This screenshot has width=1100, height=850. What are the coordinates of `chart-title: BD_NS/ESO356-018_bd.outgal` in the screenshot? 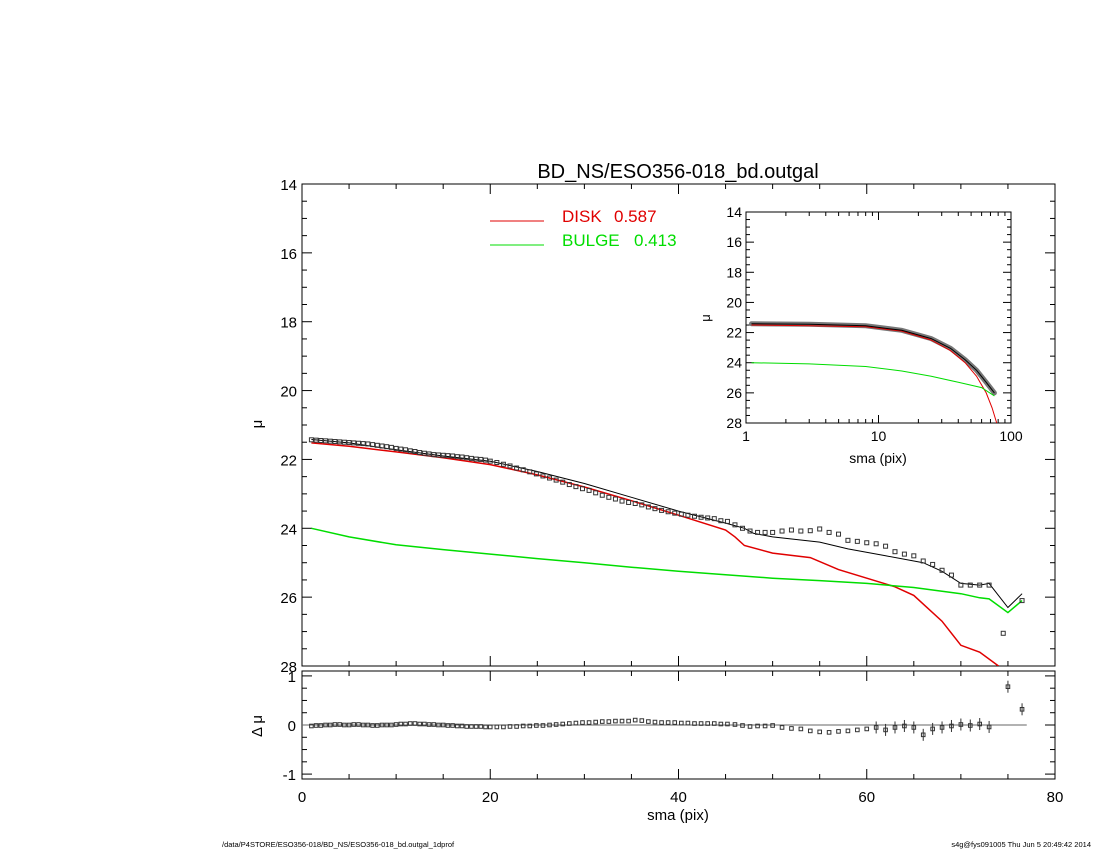 It's located at (677, 172).